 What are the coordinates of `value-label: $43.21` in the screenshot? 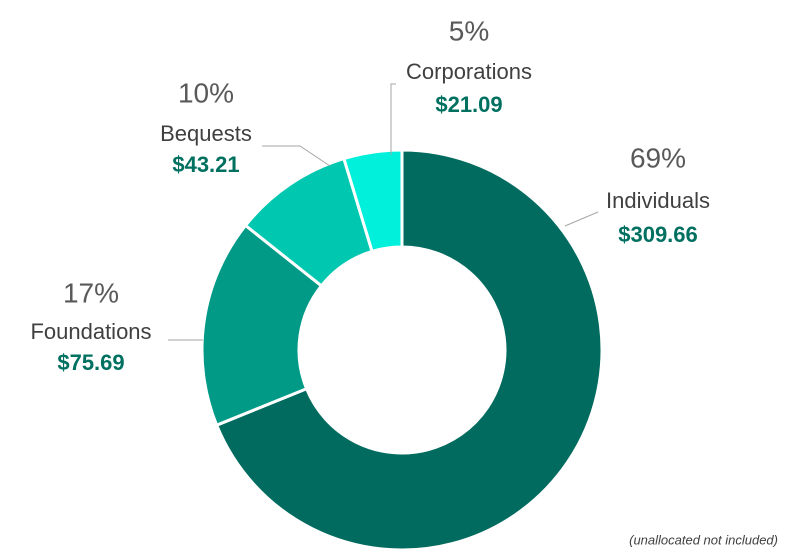 It's located at (205, 164).